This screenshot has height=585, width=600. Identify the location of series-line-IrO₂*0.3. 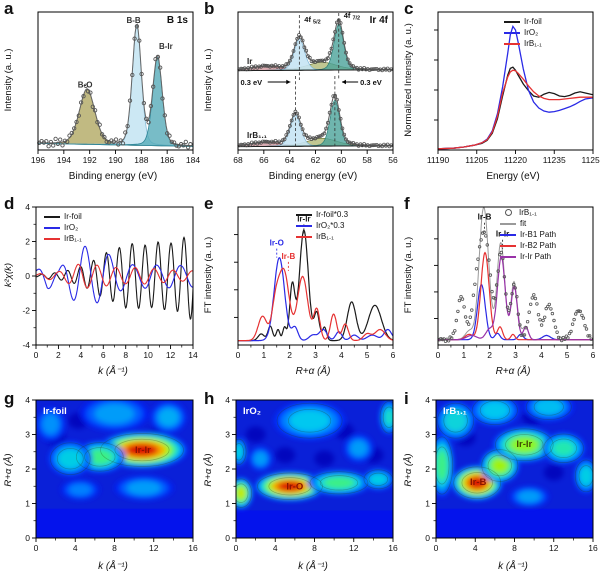
(316, 299).